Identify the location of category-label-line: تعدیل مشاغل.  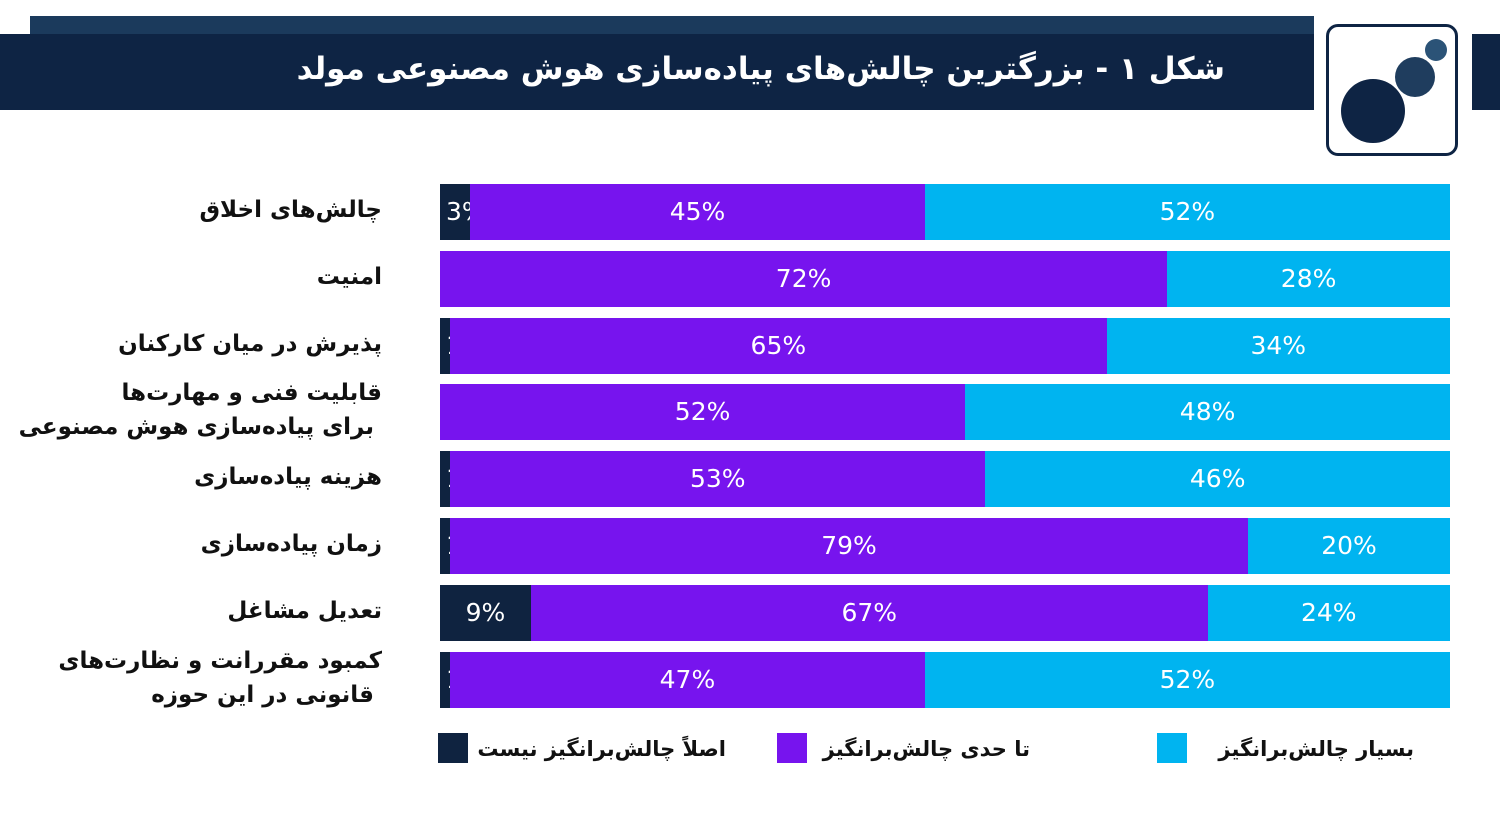
(304, 610).